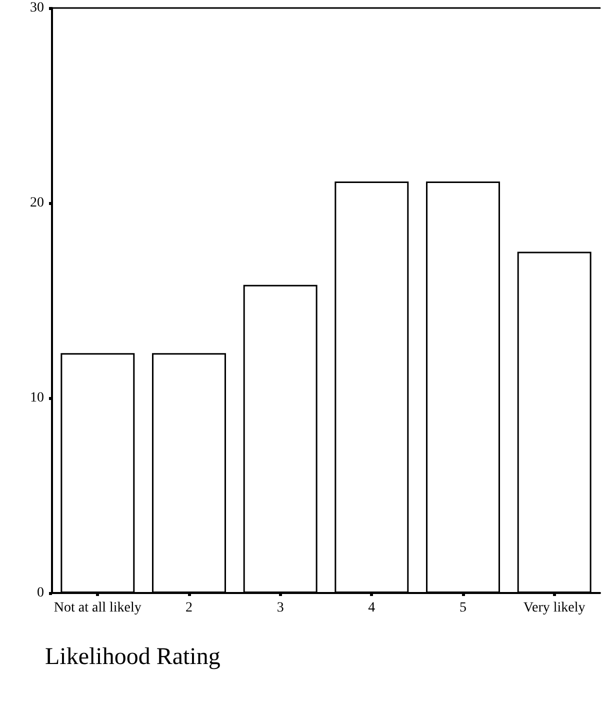 Image resolution: width=608 pixels, height=709 pixels. I want to click on x-tick-label: Not at all likely, so click(98, 608).